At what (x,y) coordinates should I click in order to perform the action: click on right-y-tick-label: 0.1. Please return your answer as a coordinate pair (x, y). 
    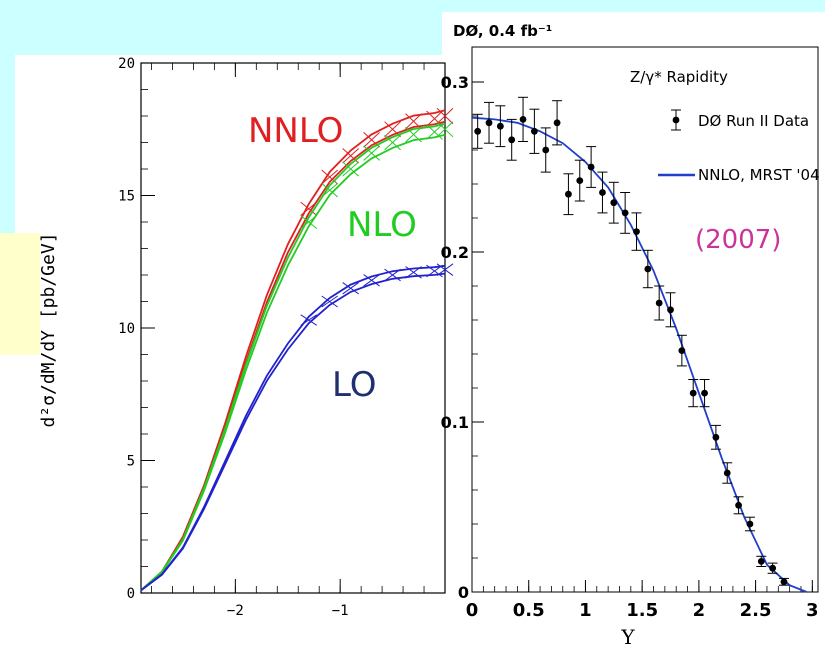
    Looking at the image, I should click on (455, 422).